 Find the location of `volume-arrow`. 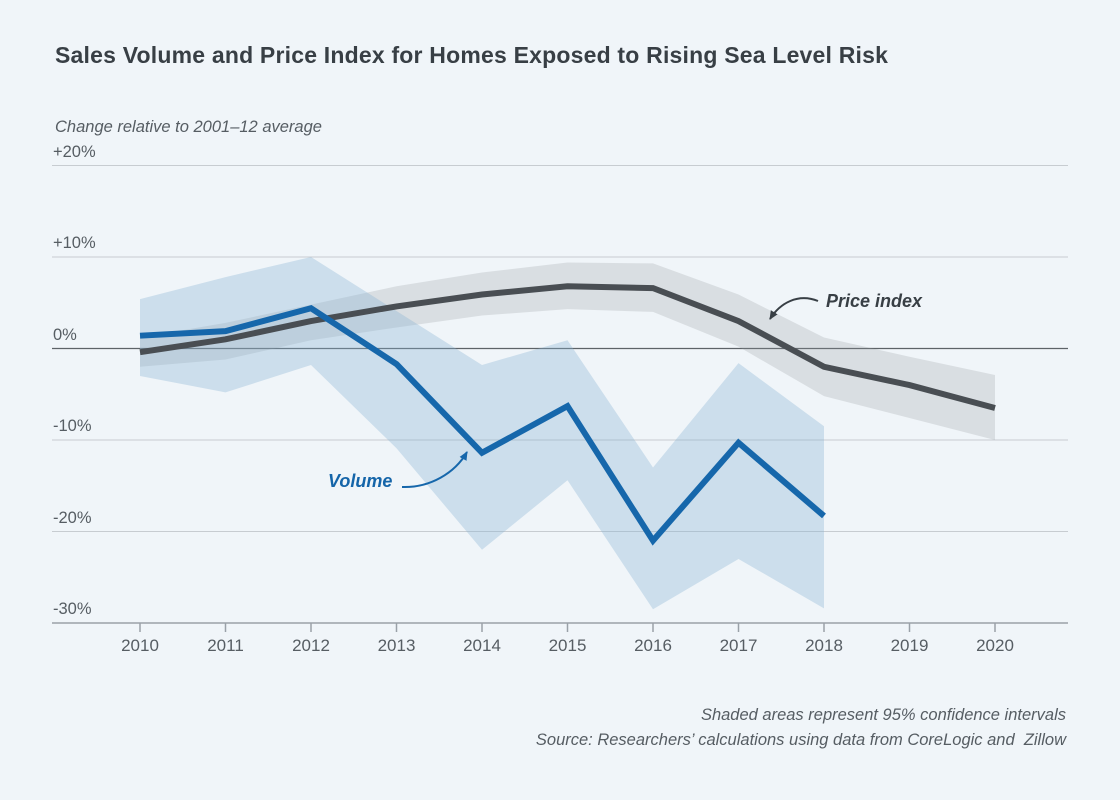

volume-arrow is located at coordinates (434, 470).